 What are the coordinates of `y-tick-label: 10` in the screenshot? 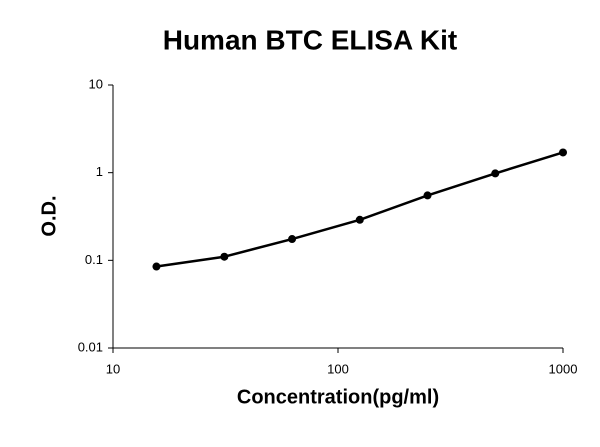 It's located at (96, 83).